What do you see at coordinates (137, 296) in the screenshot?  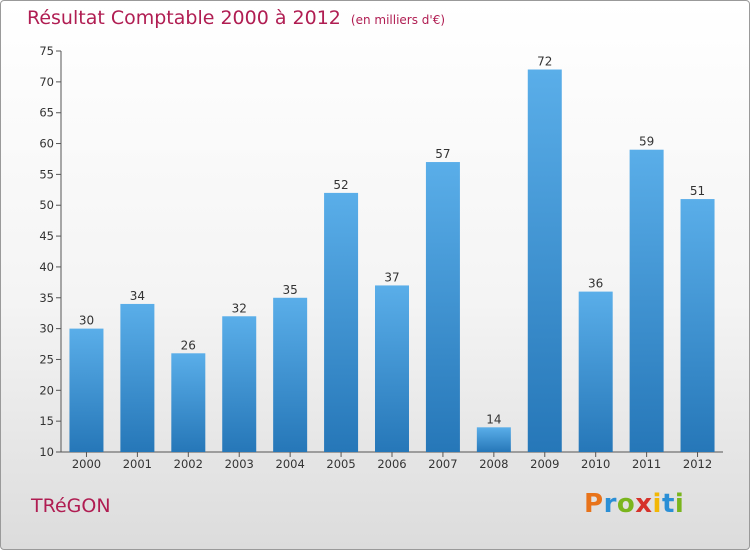 I see `data-label-2001: 34` at bounding box center [137, 296].